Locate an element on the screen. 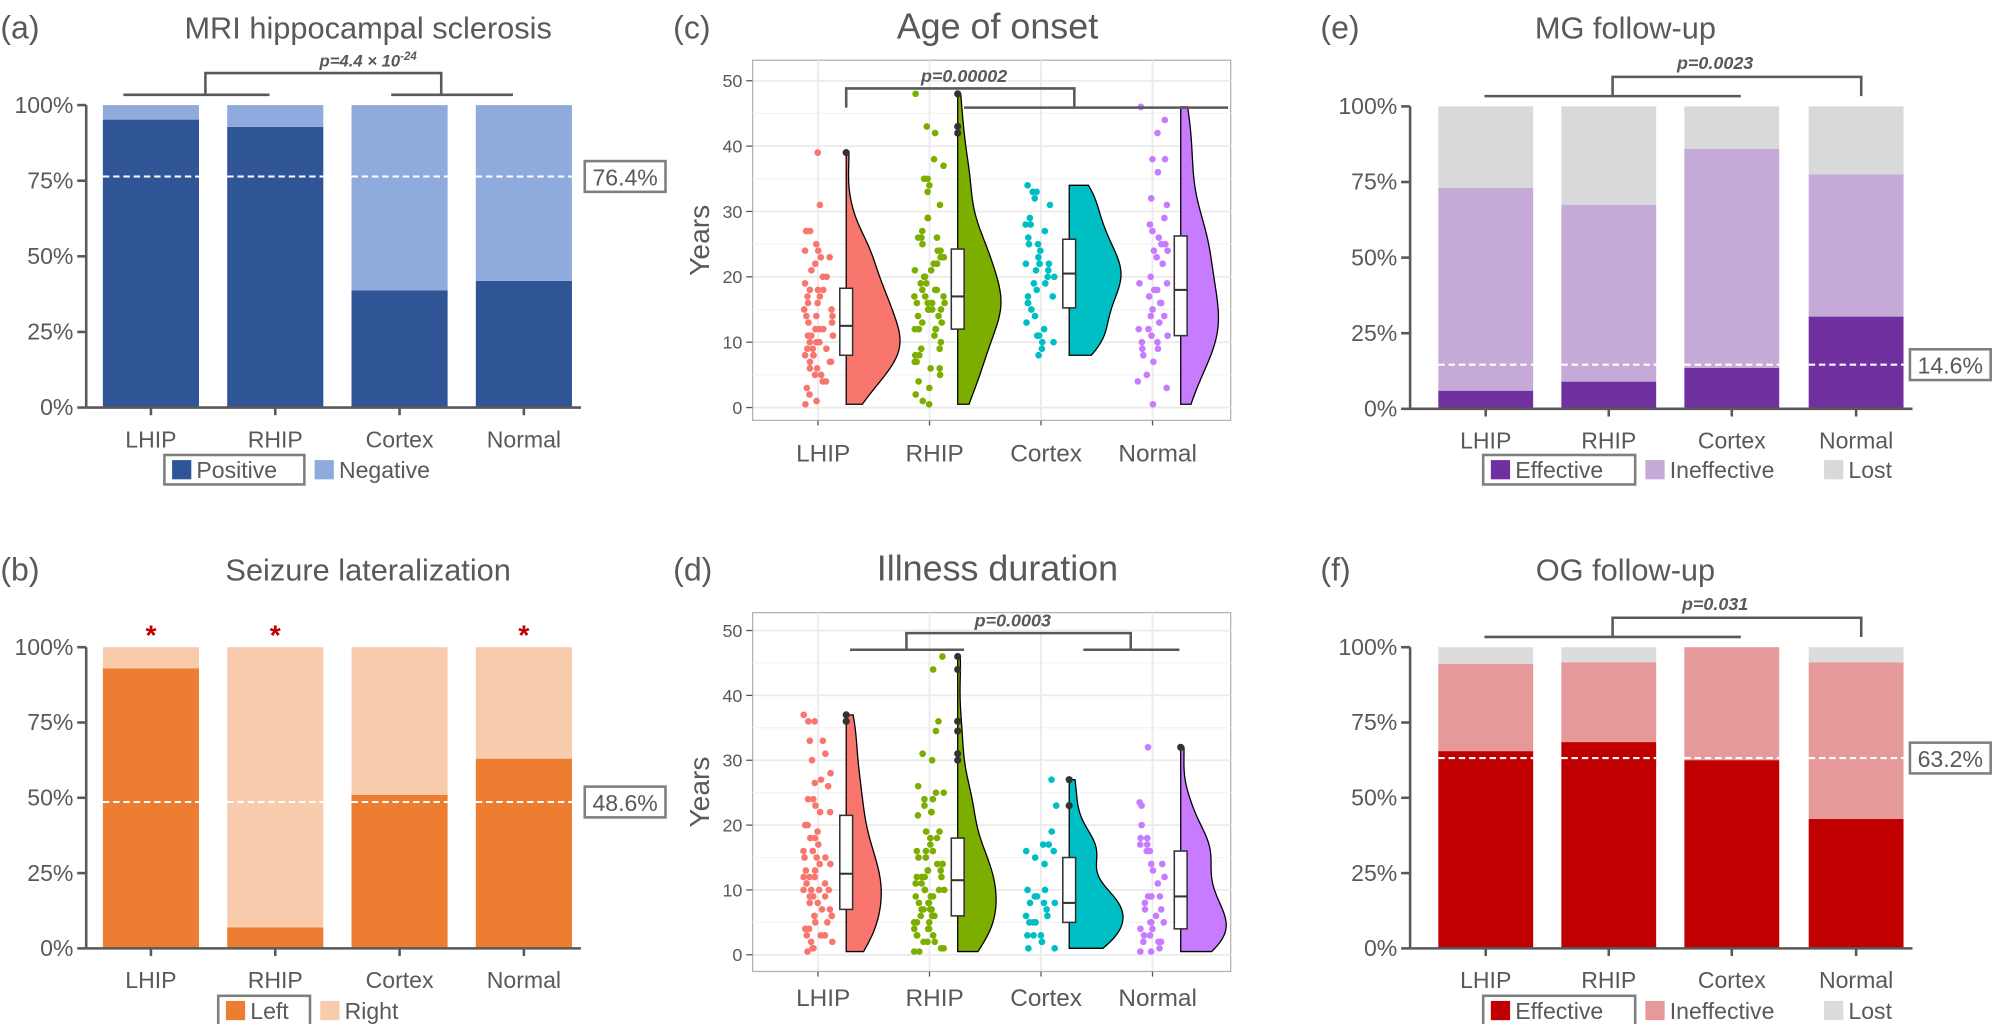 This screenshot has height=1024, width=2000. bar-effective-normal is located at coordinates (1856, 883).